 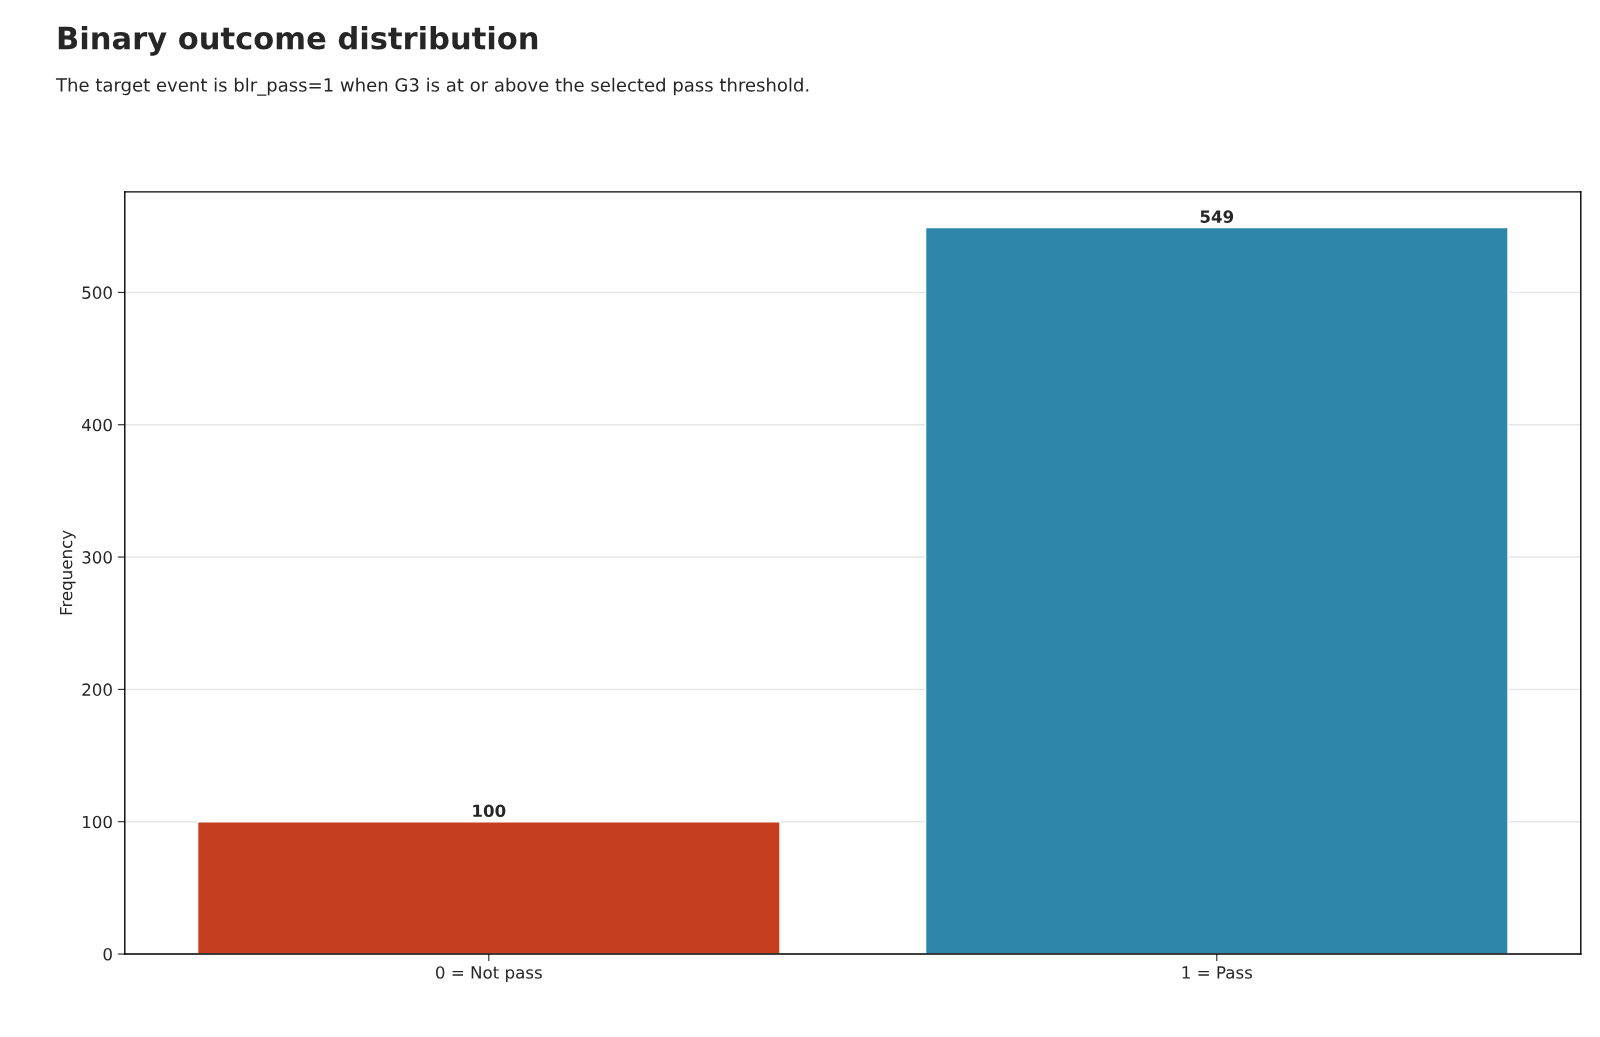 What do you see at coordinates (432, 86) in the screenshot?
I see `chart-subtitle: The target event is blr_pass=1 when G3 is at or above the selected pass threshold.` at bounding box center [432, 86].